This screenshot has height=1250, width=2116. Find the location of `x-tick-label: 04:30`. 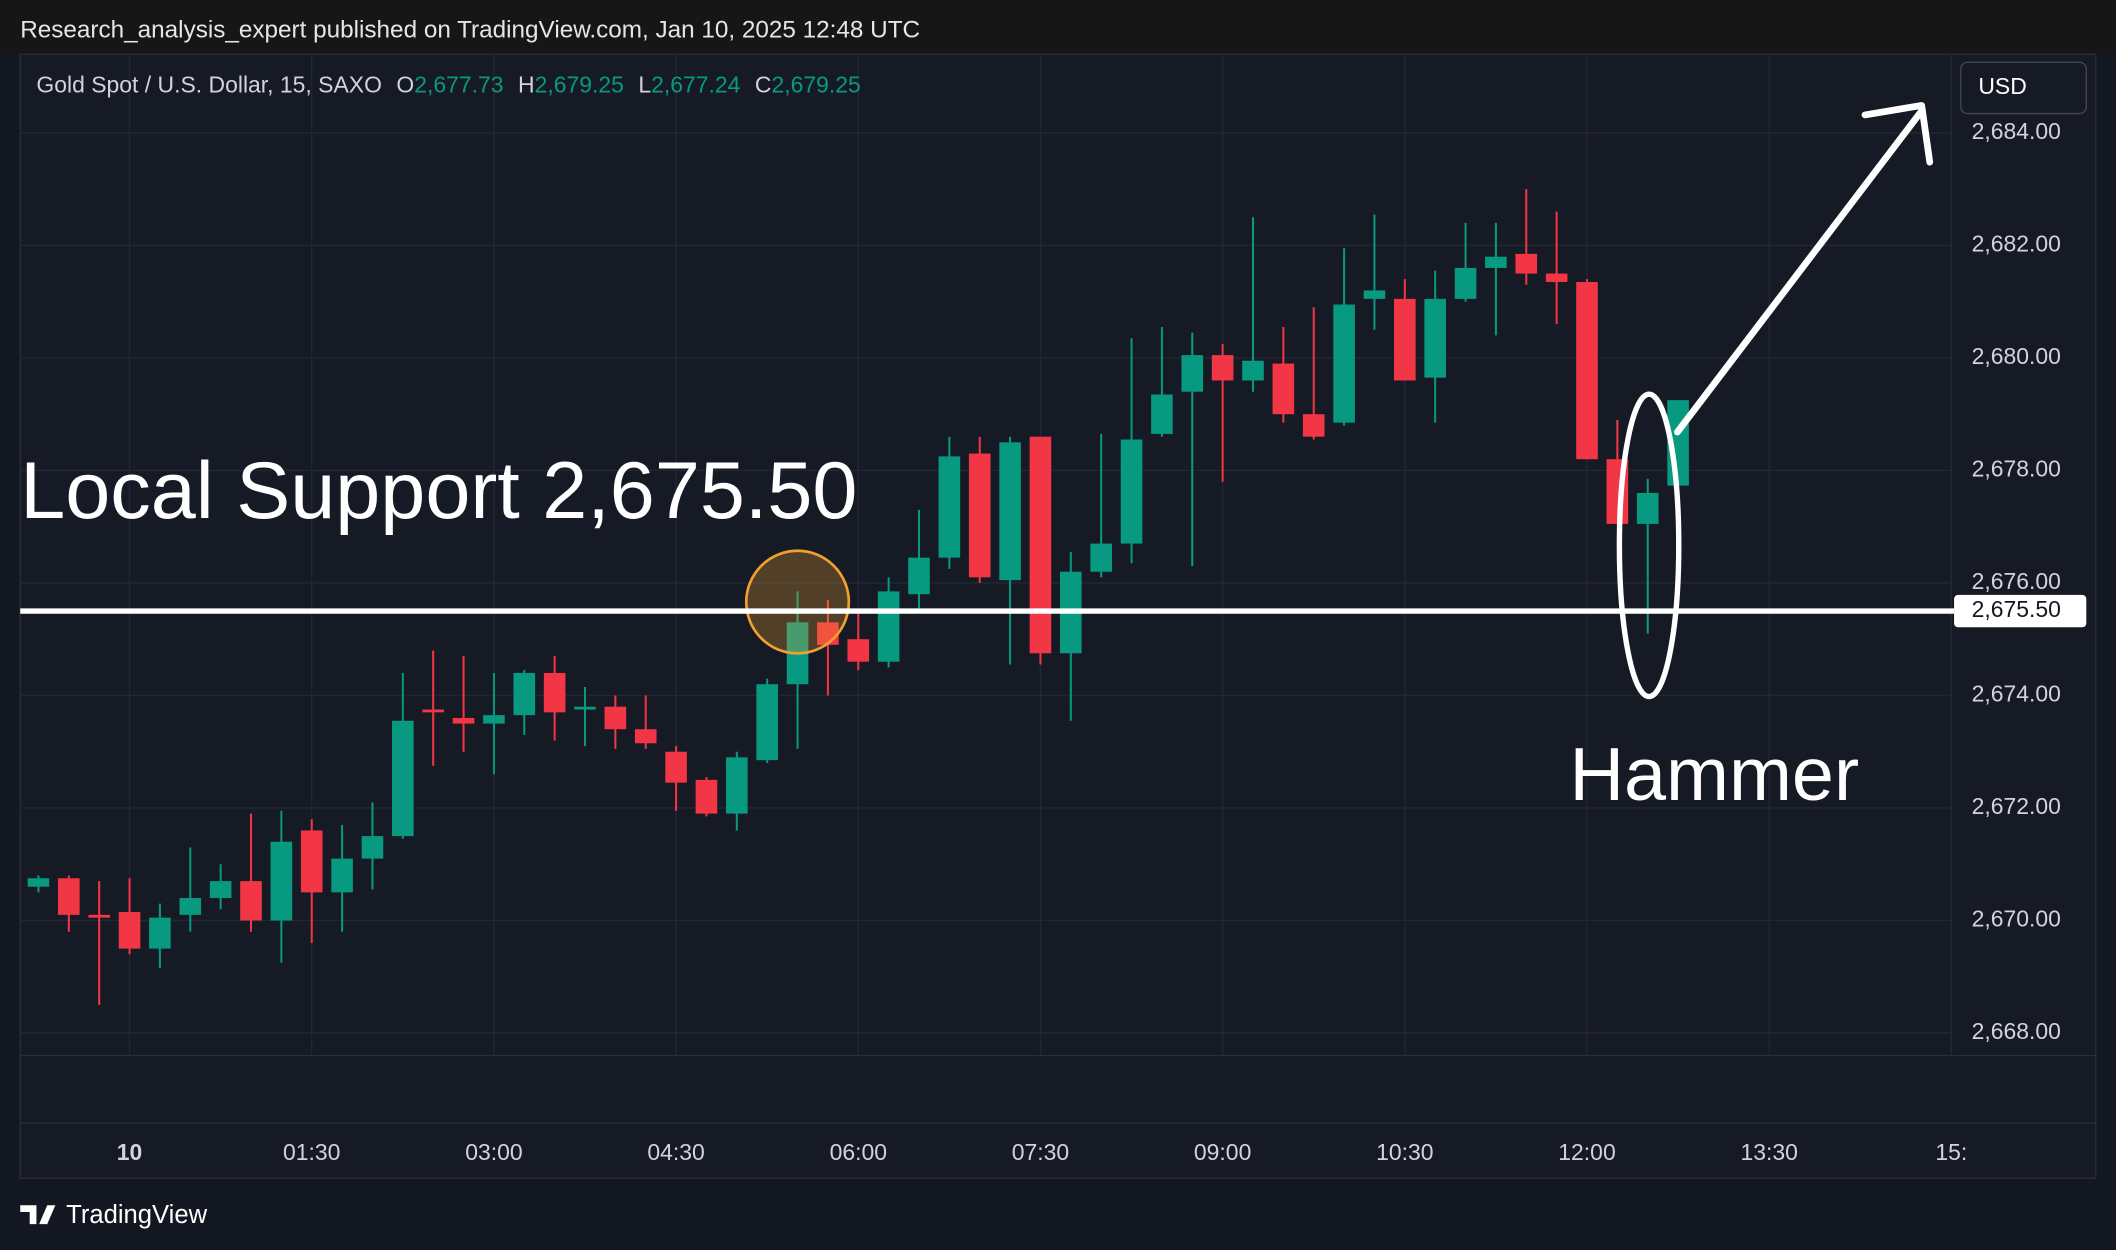

x-tick-label: 04:30 is located at coordinates (675, 1152).